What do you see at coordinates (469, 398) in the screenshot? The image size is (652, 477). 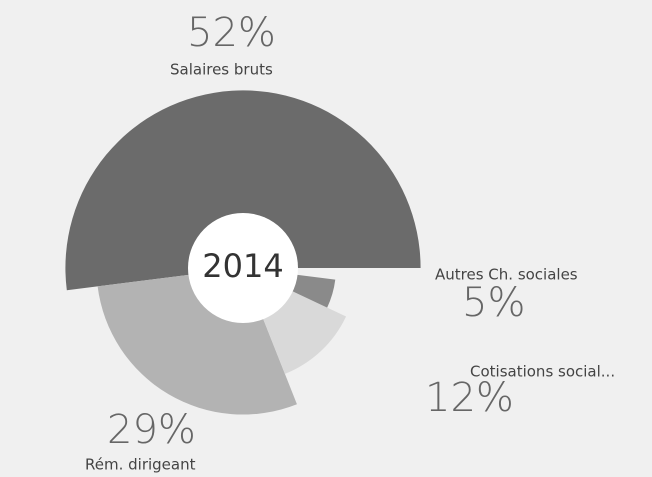 I see `value-label: 12%` at bounding box center [469, 398].